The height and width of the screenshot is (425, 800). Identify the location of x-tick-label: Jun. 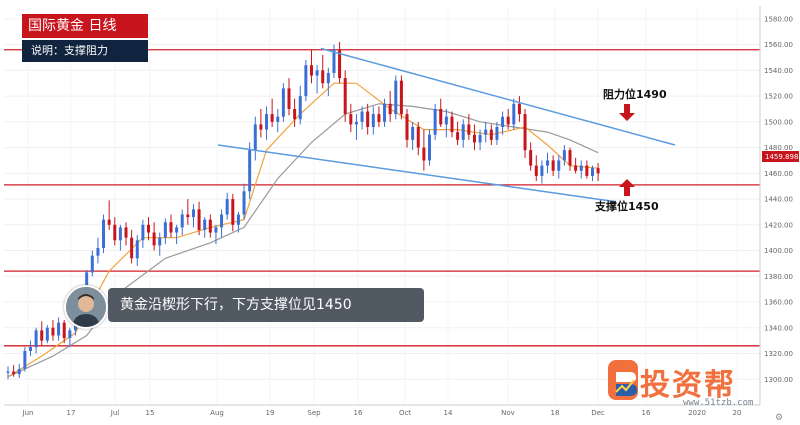
(28, 413).